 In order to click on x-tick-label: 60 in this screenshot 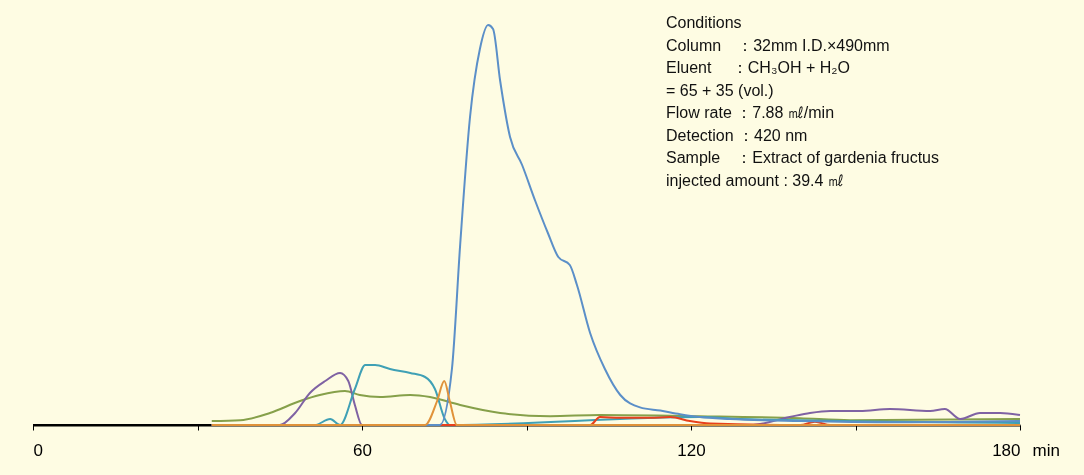, I will do `click(362, 450)`.